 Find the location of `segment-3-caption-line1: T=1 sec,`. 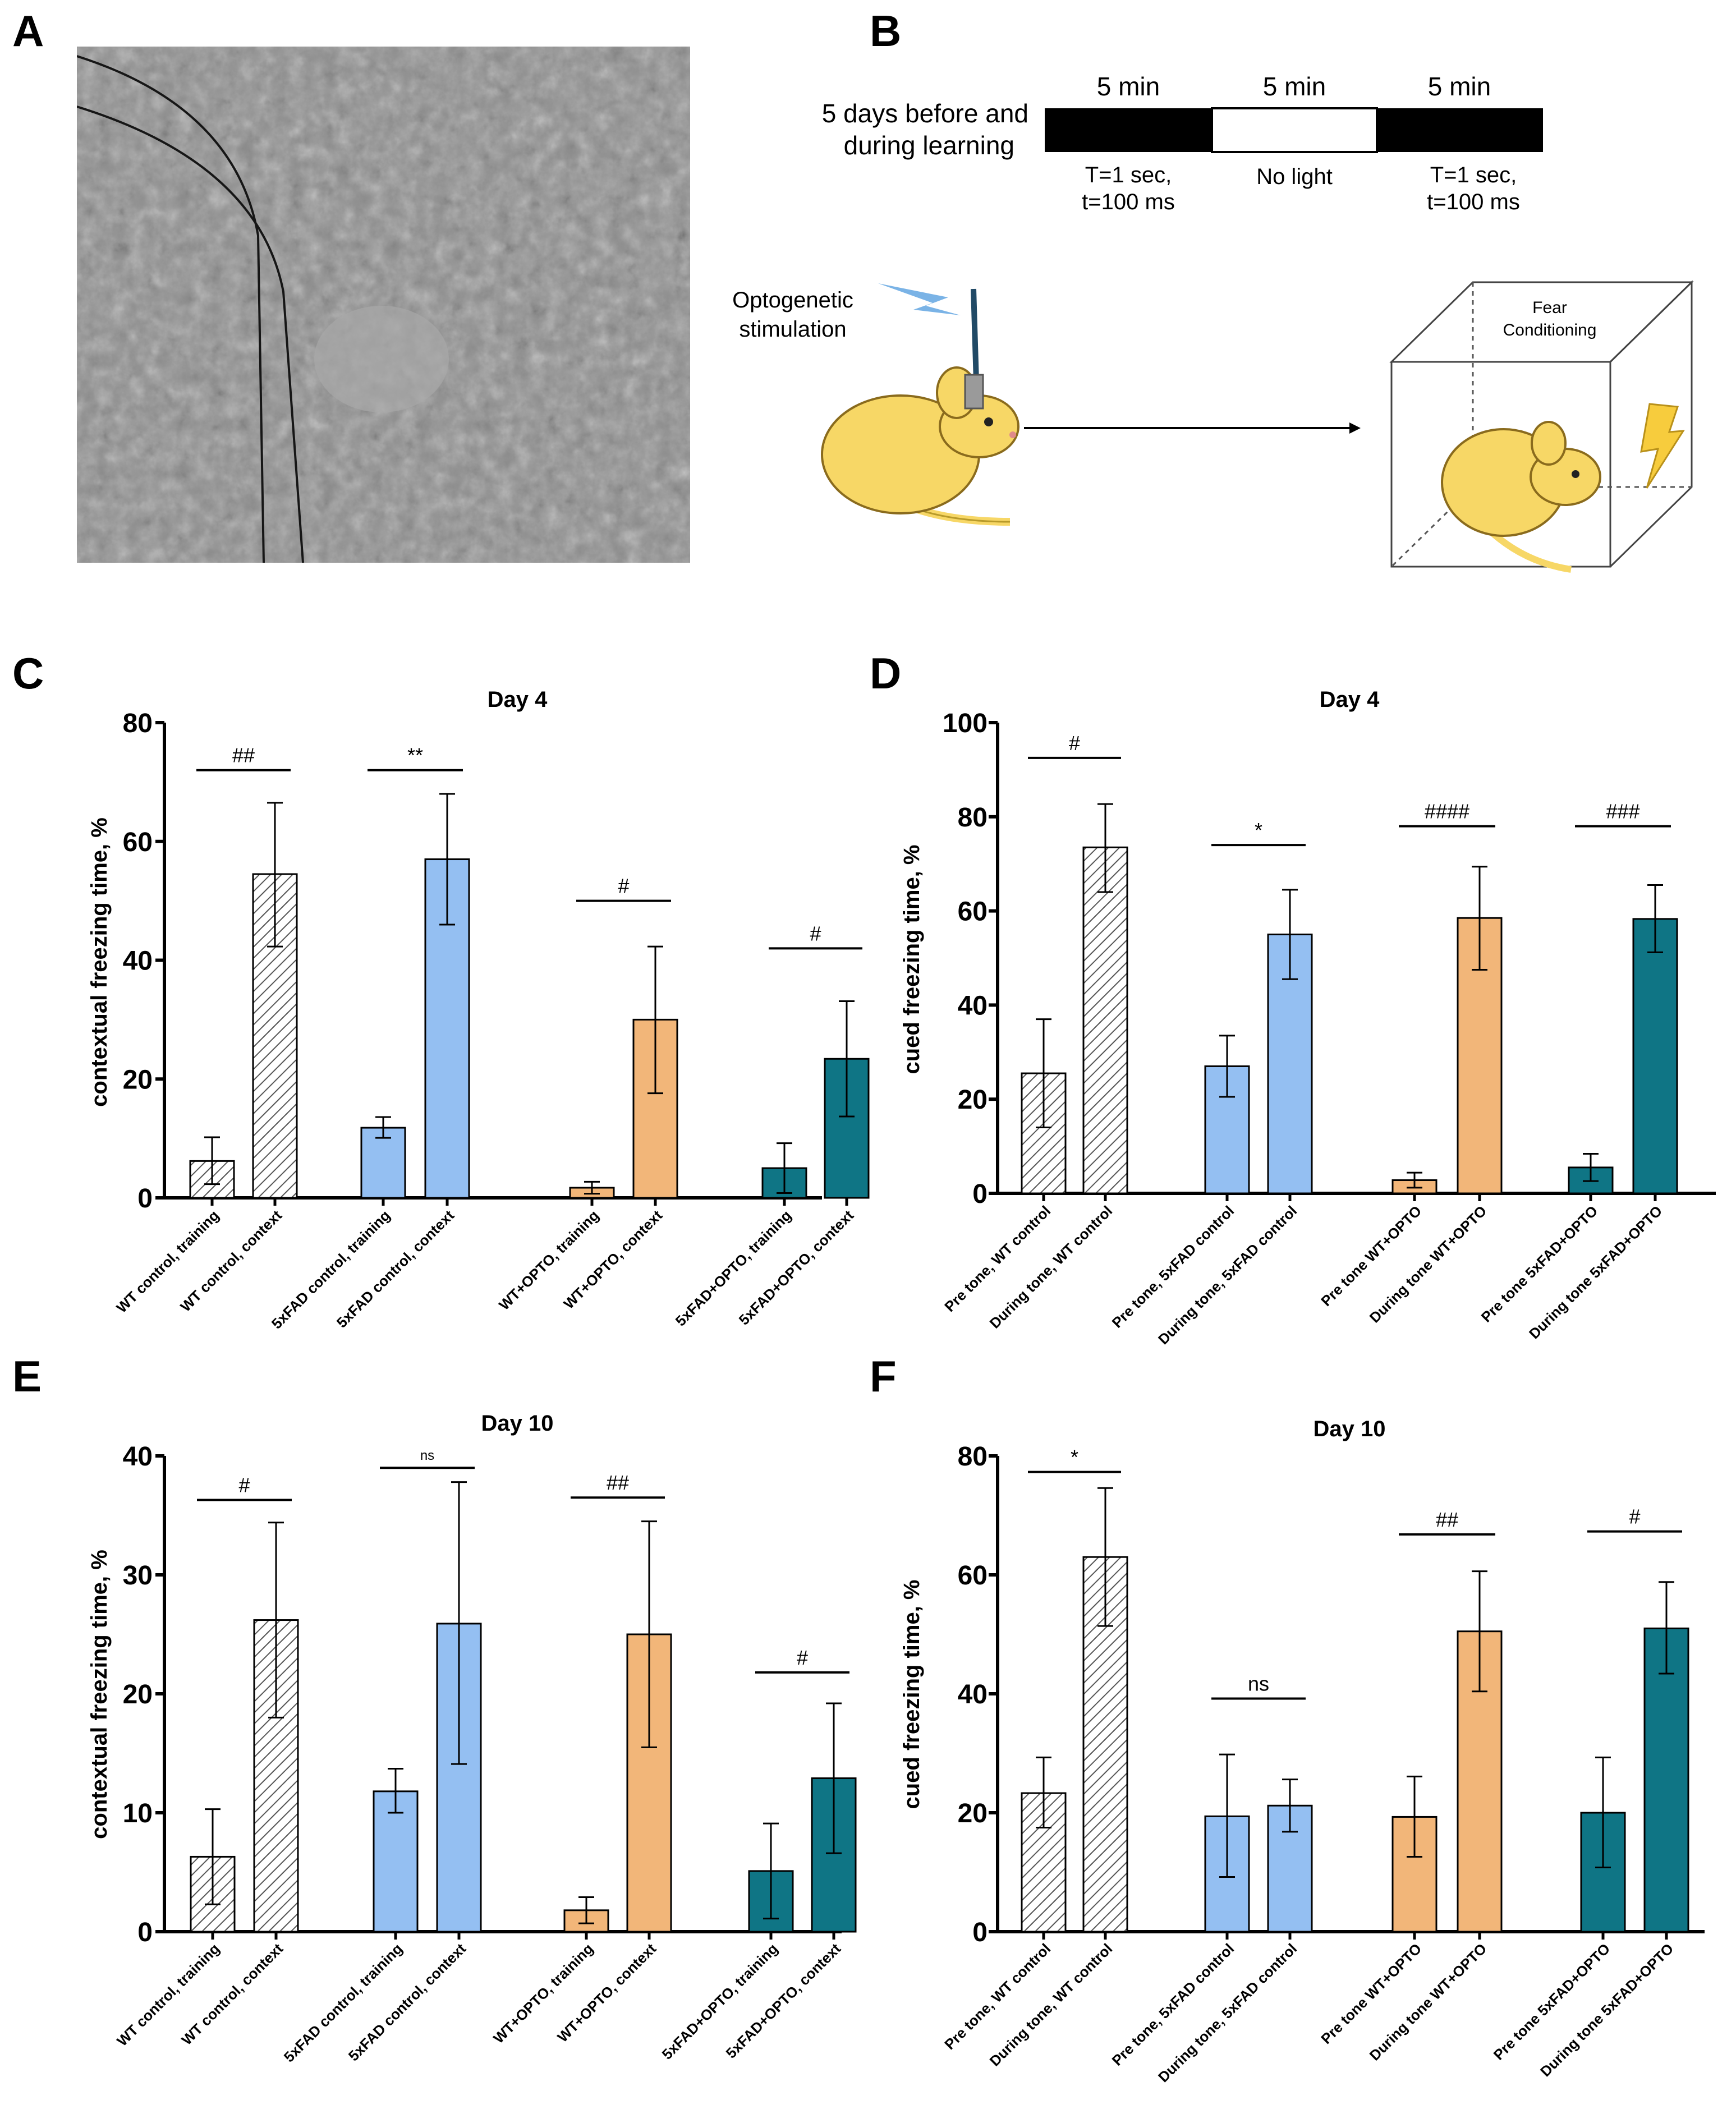

segment-3-caption-line1: T=1 sec, is located at coordinates (1473, 175).